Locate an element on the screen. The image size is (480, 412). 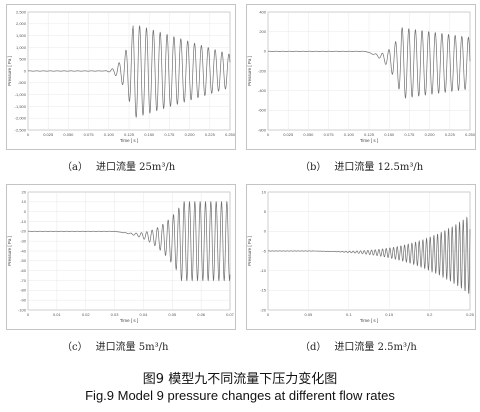
chart-c-xtick: 0 is located at coordinates (28, 314).